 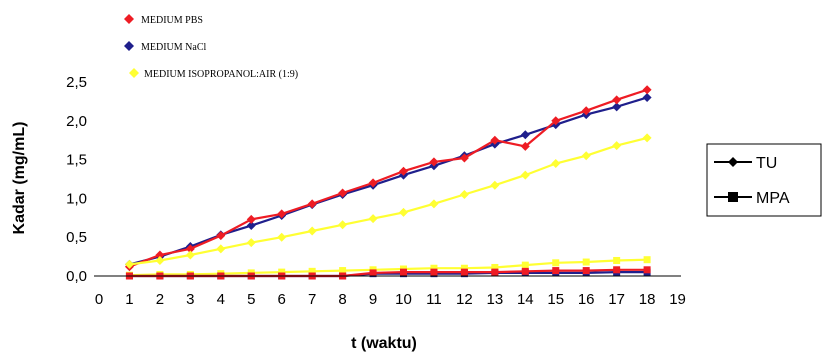 What do you see at coordinates (525, 299) in the screenshot?
I see `x-tick-label: 14` at bounding box center [525, 299].